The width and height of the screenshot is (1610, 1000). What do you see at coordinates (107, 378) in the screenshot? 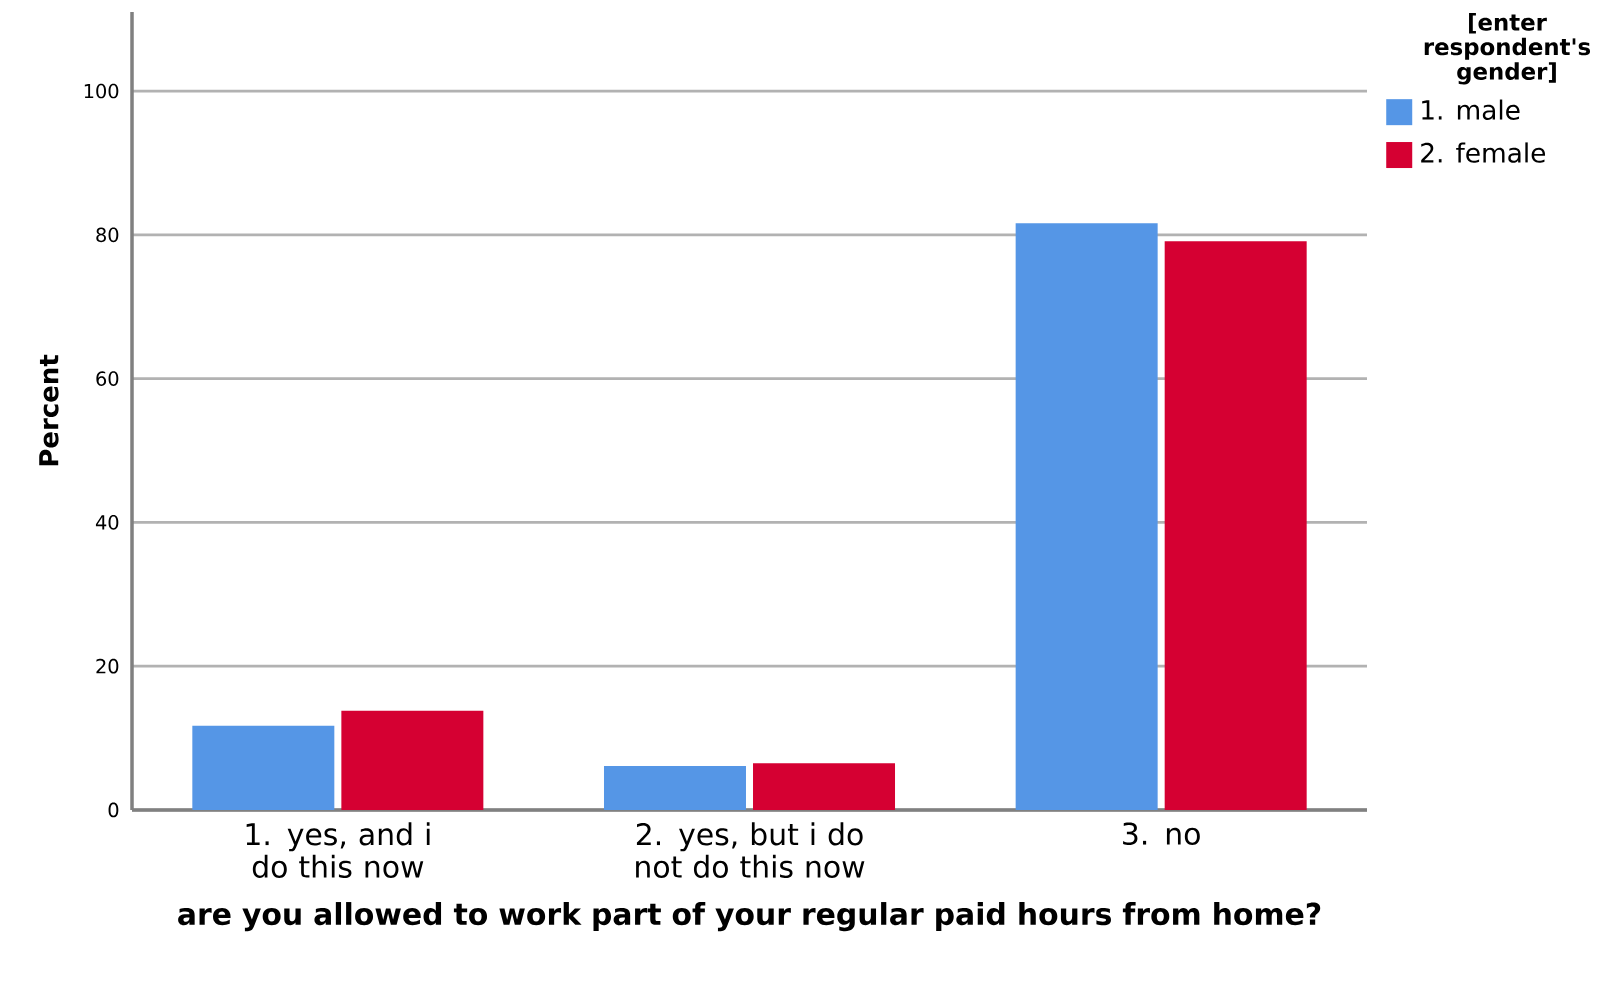
I see `y-tick-label: 60` at bounding box center [107, 378].